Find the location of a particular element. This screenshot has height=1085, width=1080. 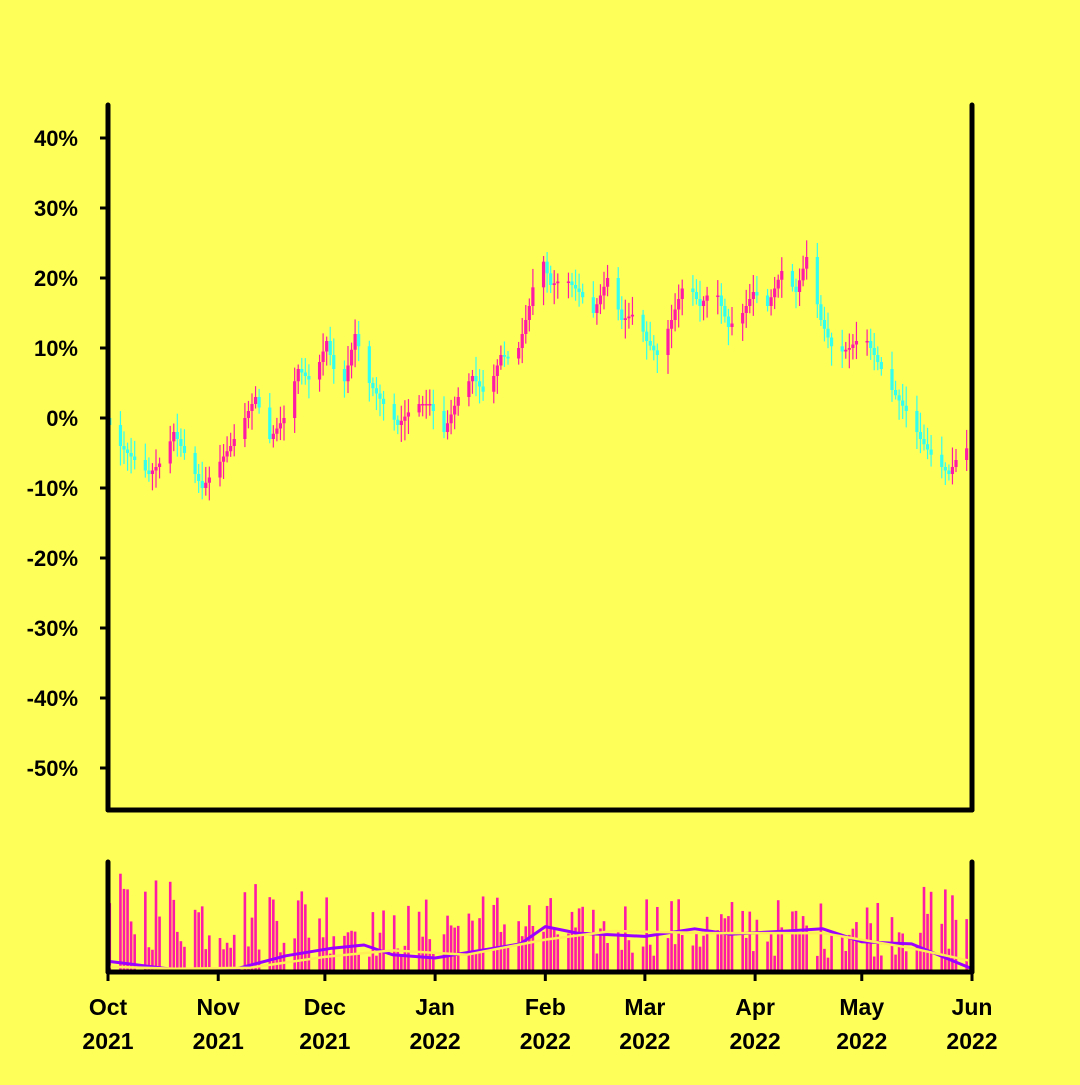

x-tick-label-year: 2022 is located at coordinates (644, 1041).